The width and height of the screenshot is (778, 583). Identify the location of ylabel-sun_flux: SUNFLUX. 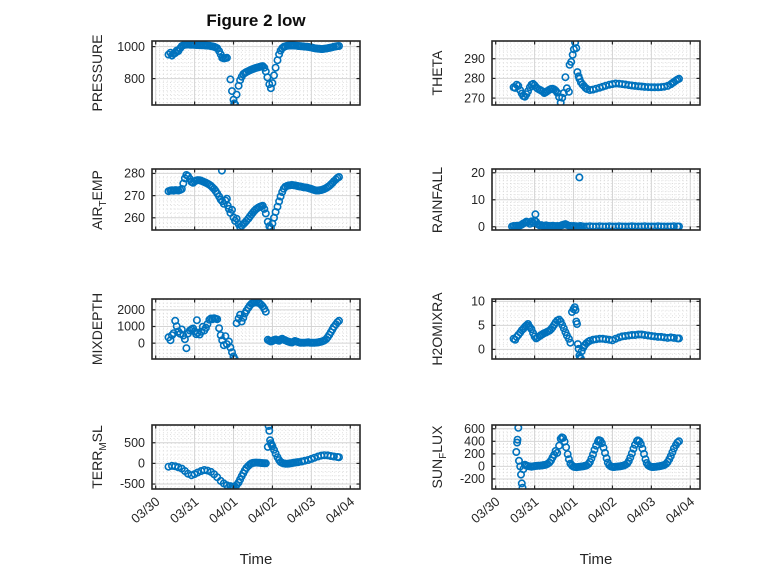
(439, 457).